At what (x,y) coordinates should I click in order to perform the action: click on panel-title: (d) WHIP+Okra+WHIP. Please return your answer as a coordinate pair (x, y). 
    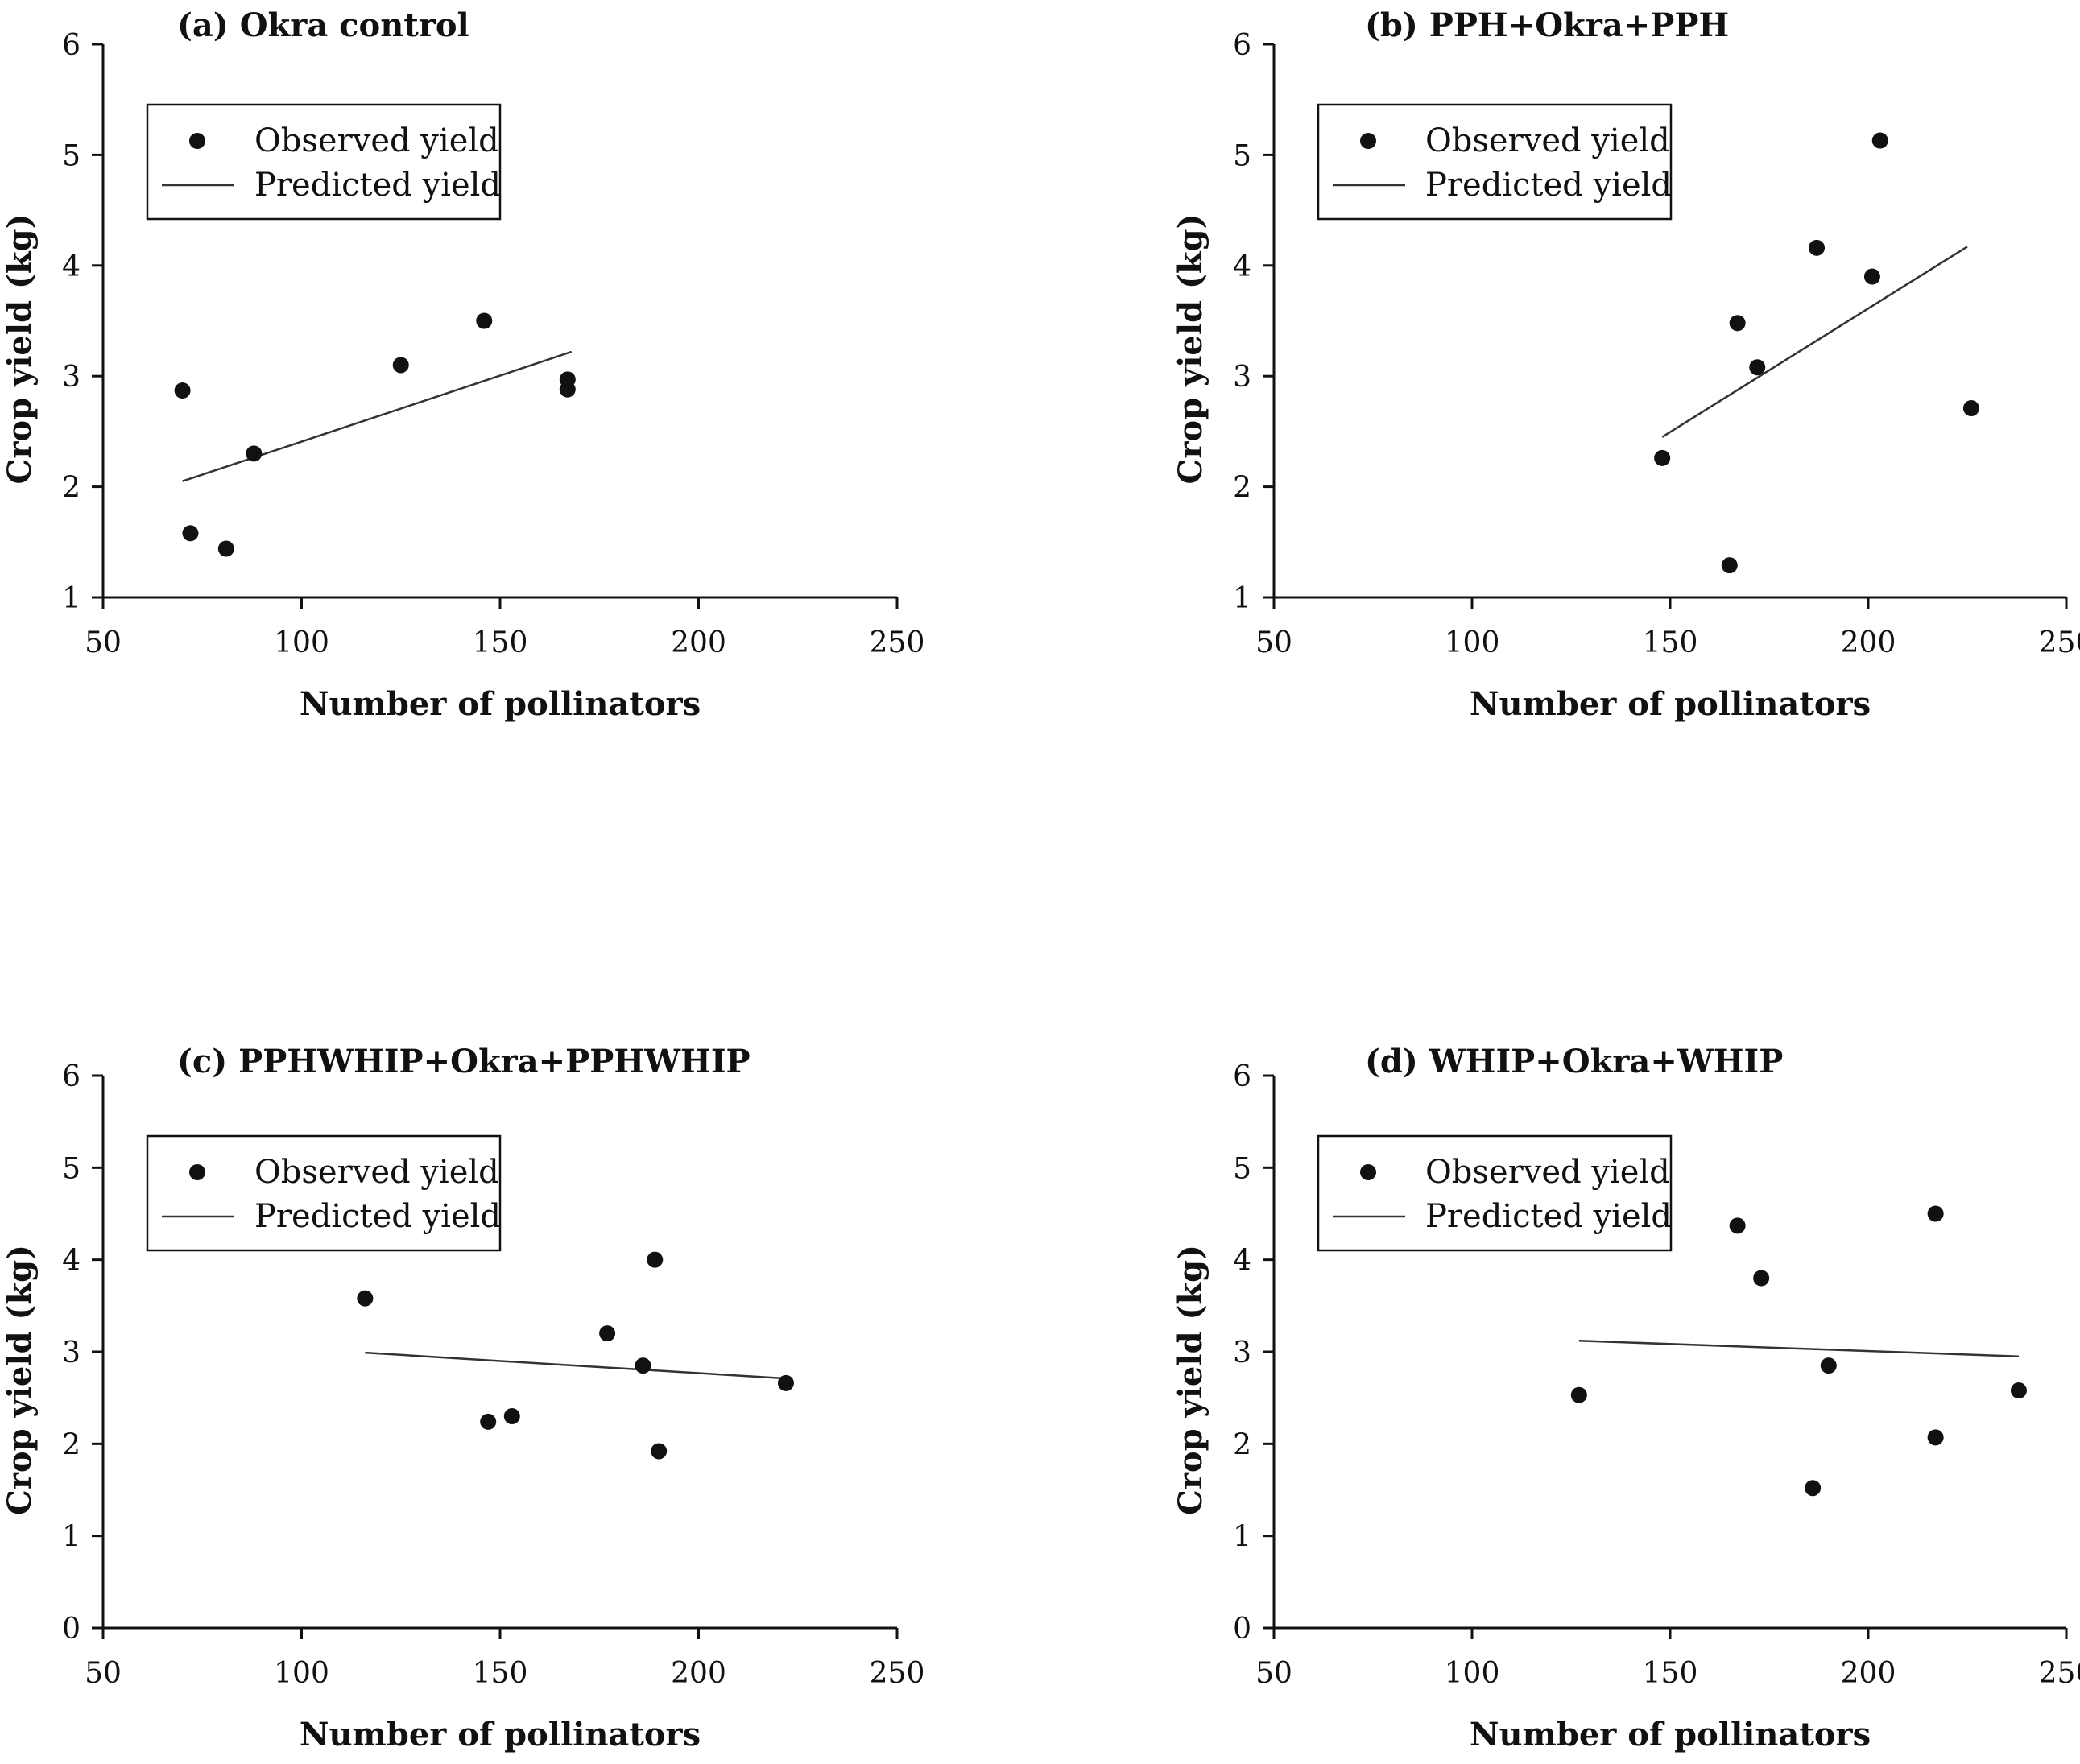
    Looking at the image, I should click on (1574, 1061).